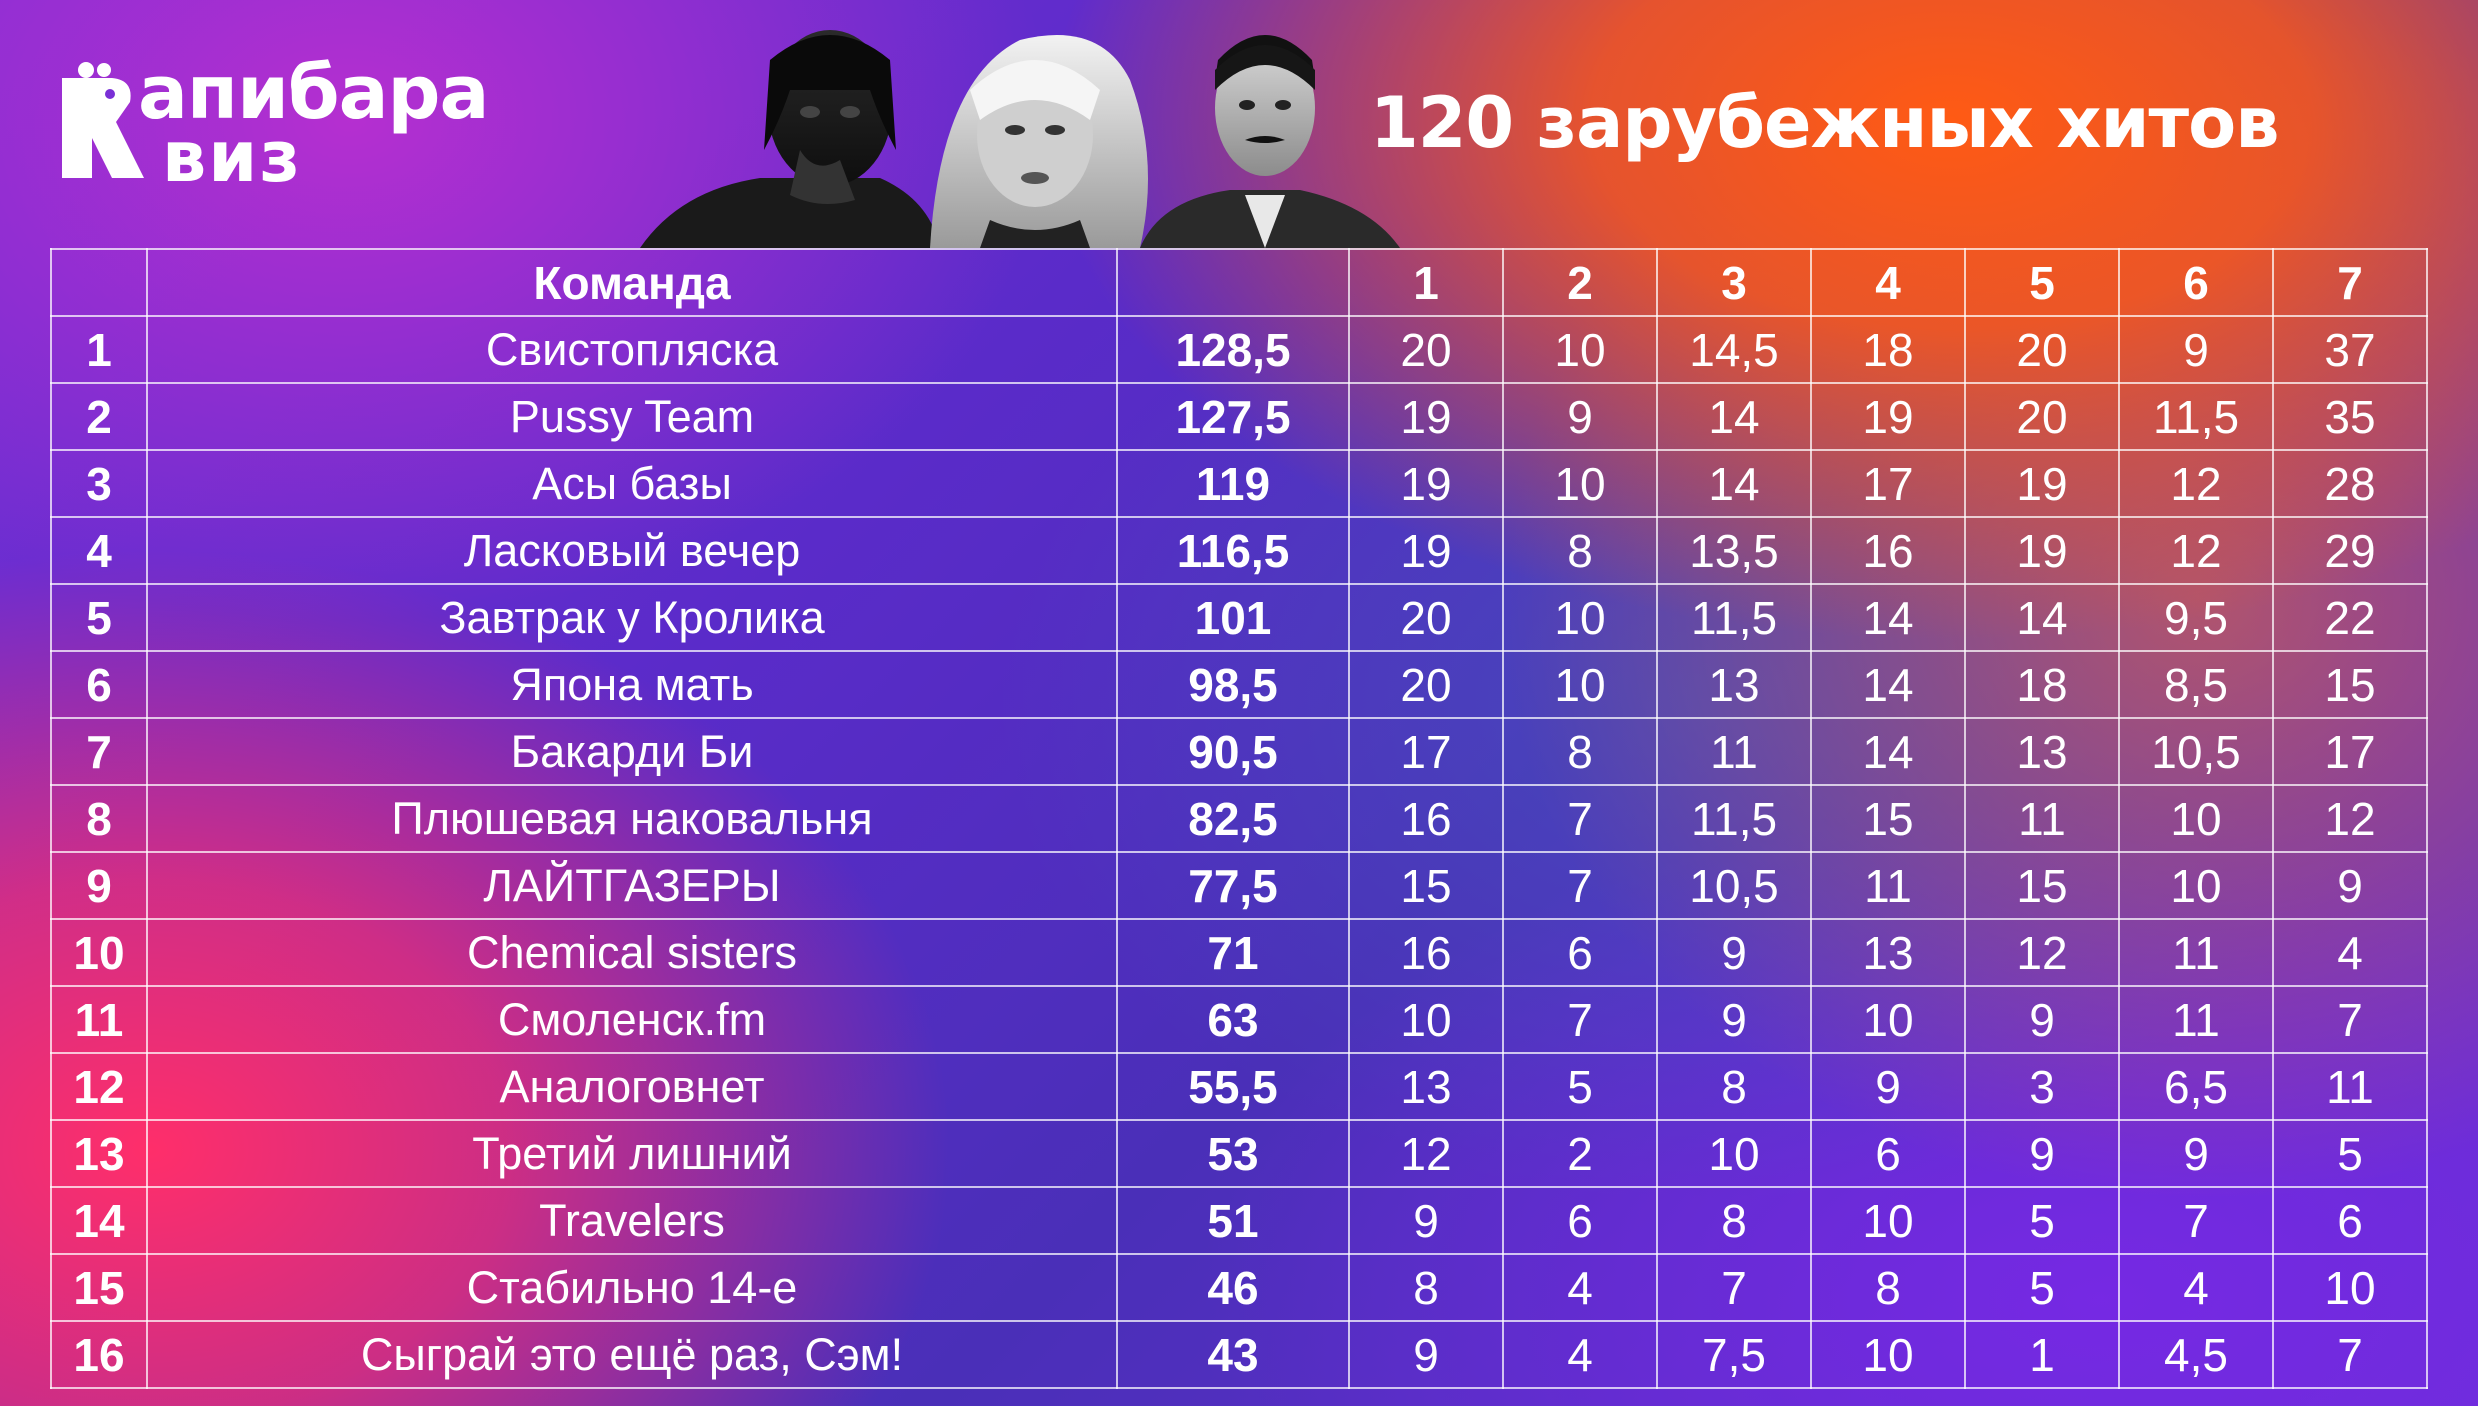 This screenshot has width=2478, height=1406. Describe the element at coordinates (99, 885) in the screenshot. I see `place-cell: 9` at that location.